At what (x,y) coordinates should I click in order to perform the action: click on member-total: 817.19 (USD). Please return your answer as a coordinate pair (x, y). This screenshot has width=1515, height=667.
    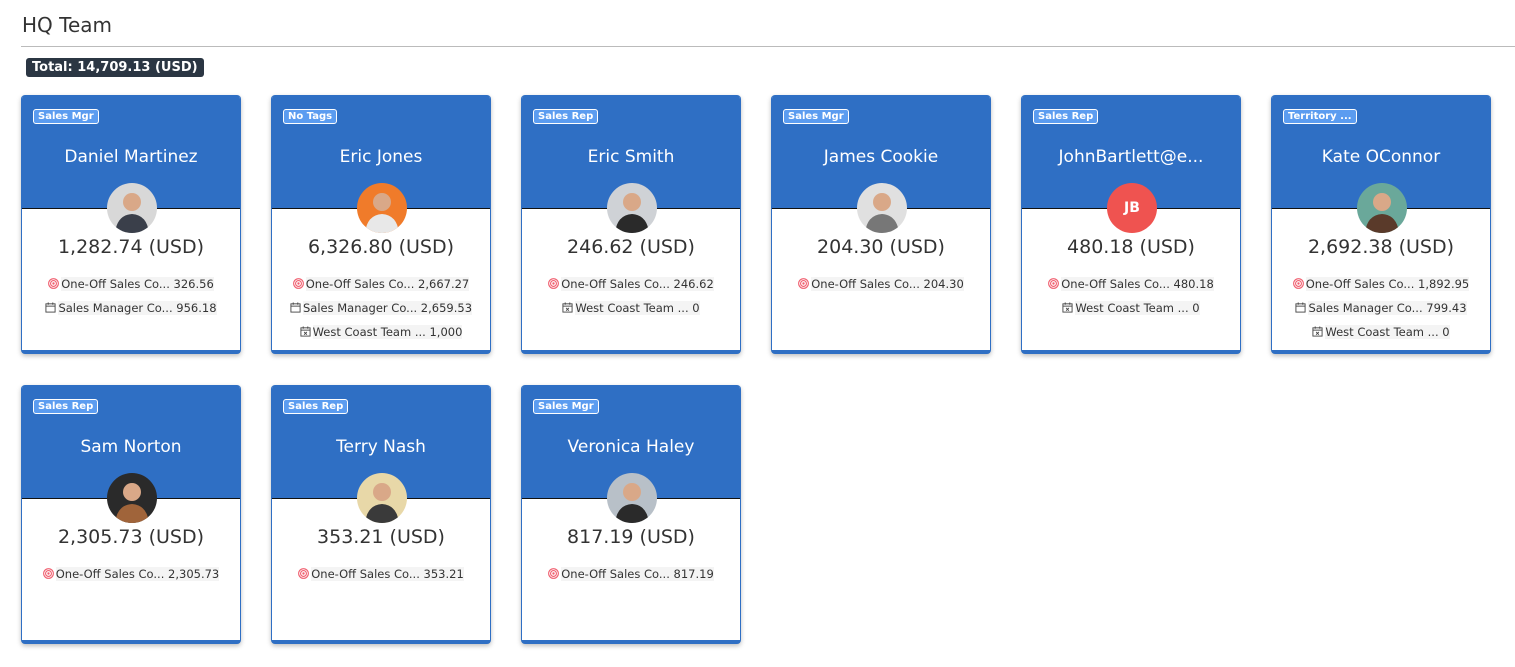
    Looking at the image, I should click on (631, 537).